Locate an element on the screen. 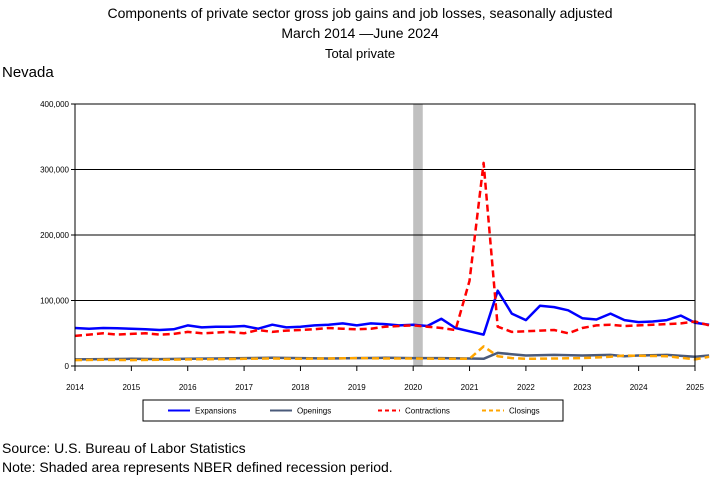  x-tick-label: 2019 is located at coordinates (357, 387).